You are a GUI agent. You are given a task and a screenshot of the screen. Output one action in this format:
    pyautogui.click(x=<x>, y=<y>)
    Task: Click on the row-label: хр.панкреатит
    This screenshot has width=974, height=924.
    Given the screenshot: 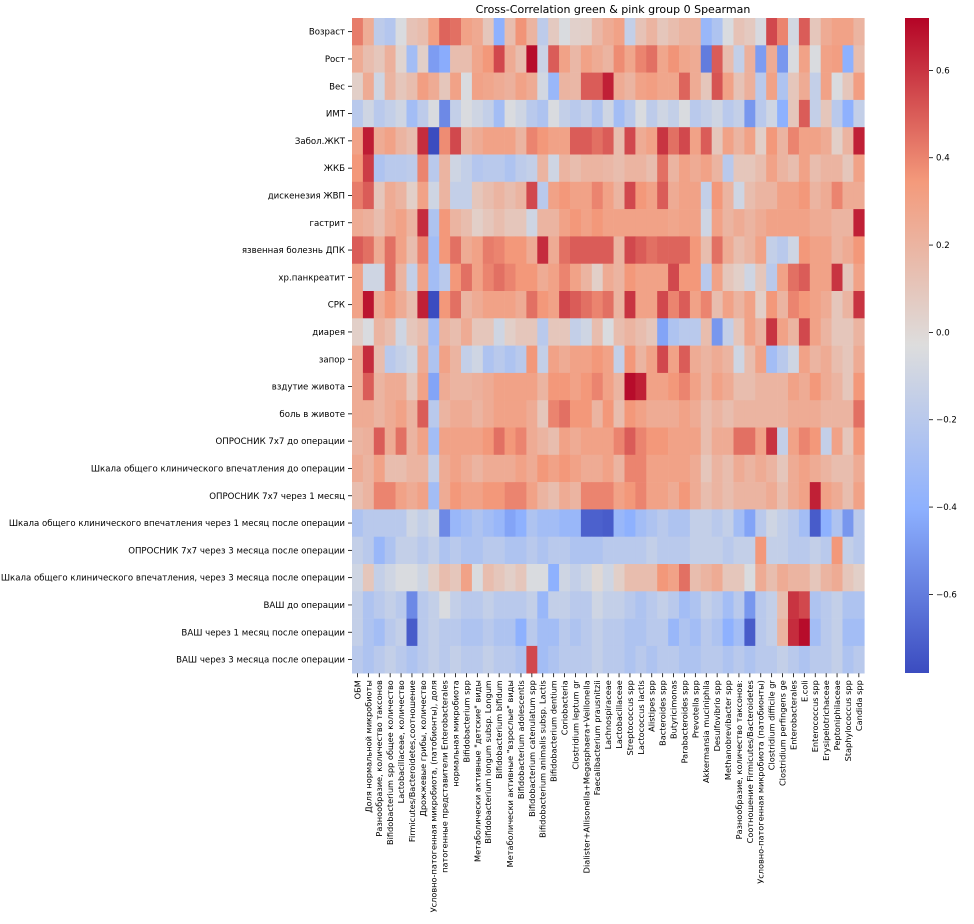 What is the action you would take?
    pyautogui.click(x=311, y=278)
    